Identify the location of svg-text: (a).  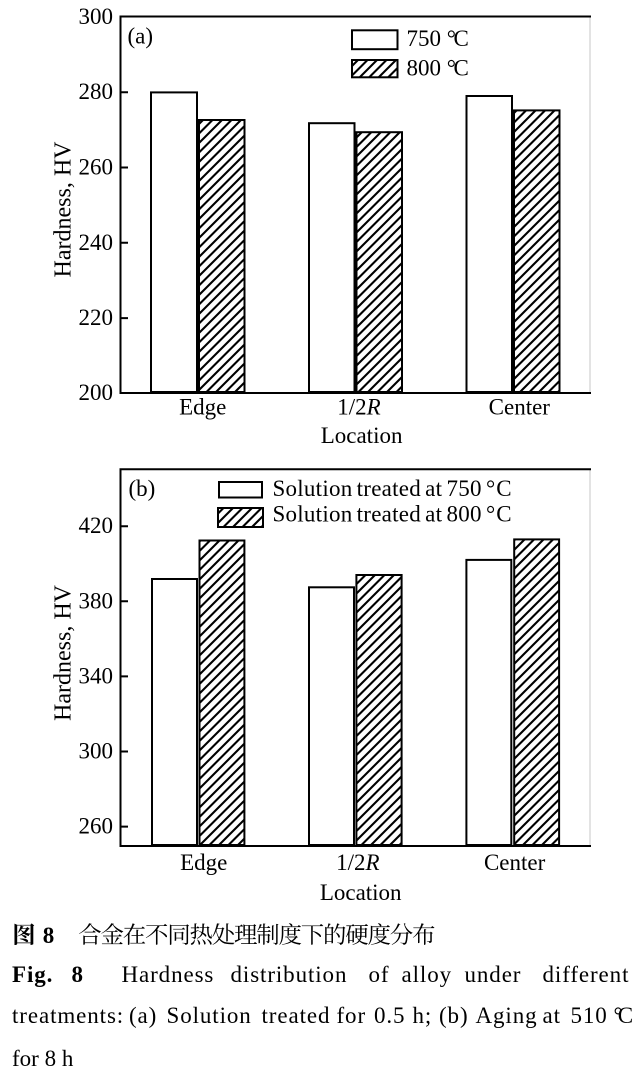
(141, 35).